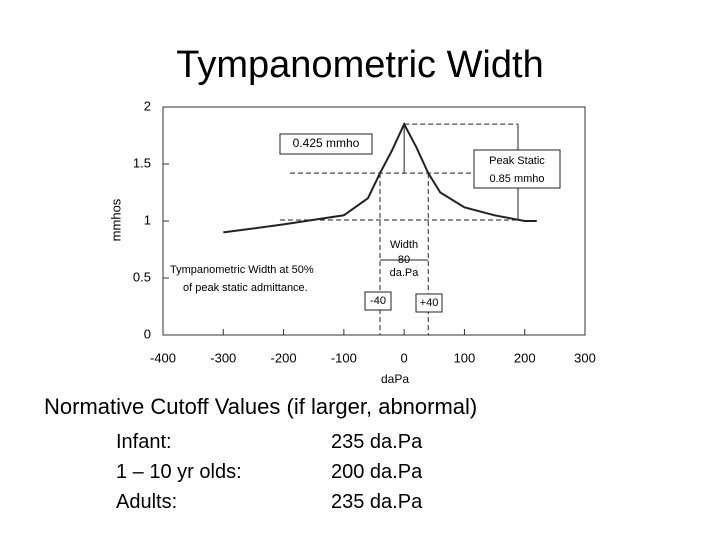 The image size is (720, 540). I want to click on x-tick-label: -300, so click(223, 357).